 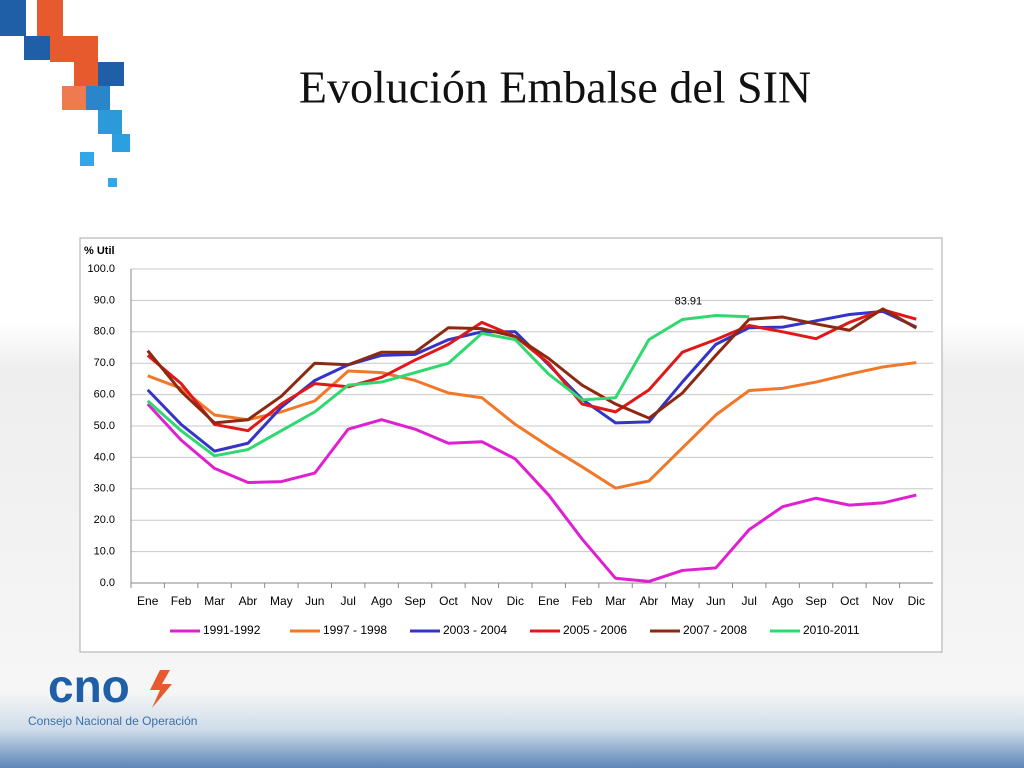 I want to click on legend-label: 2005 - 2006, so click(x=595, y=630).